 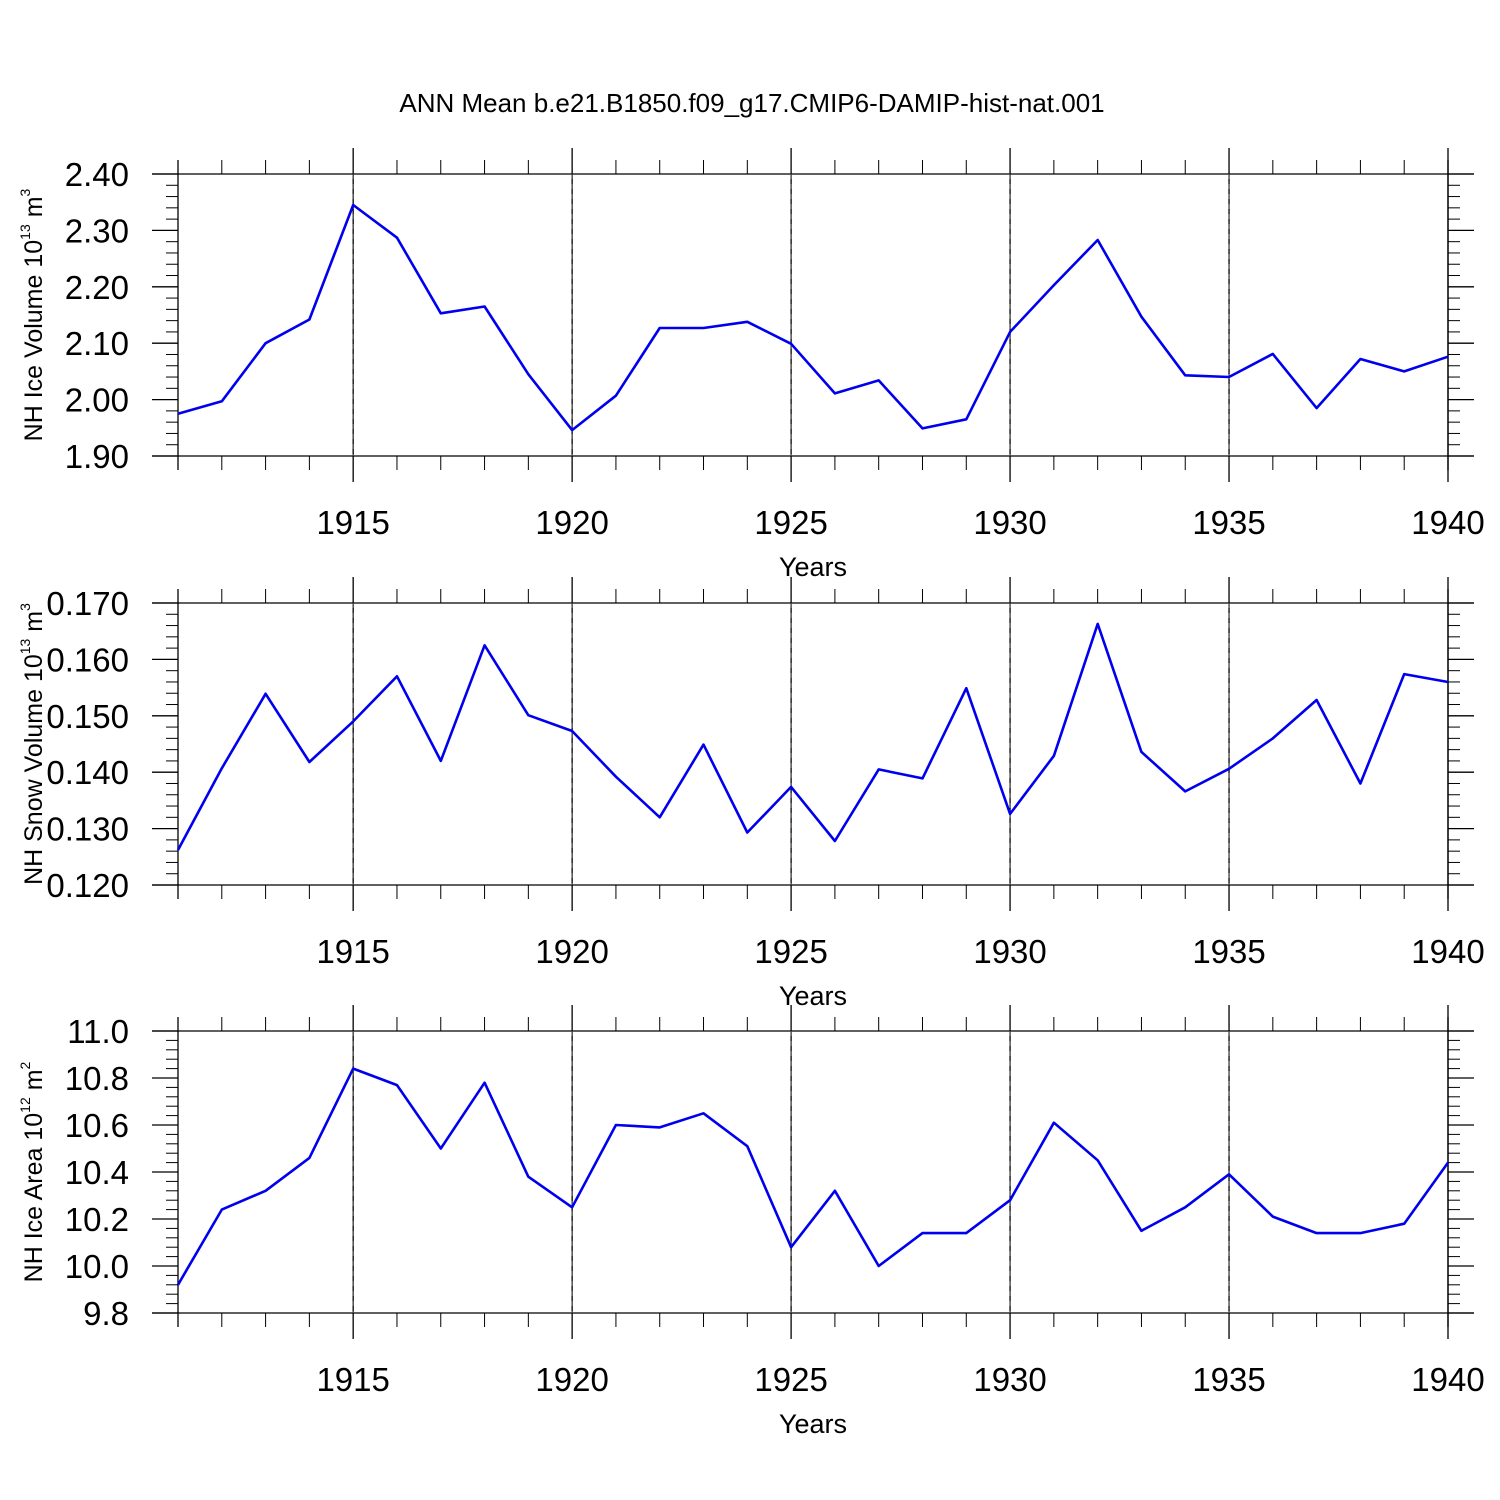 What do you see at coordinates (97, 287) in the screenshot?
I see `y-tick-label: 2.20` at bounding box center [97, 287].